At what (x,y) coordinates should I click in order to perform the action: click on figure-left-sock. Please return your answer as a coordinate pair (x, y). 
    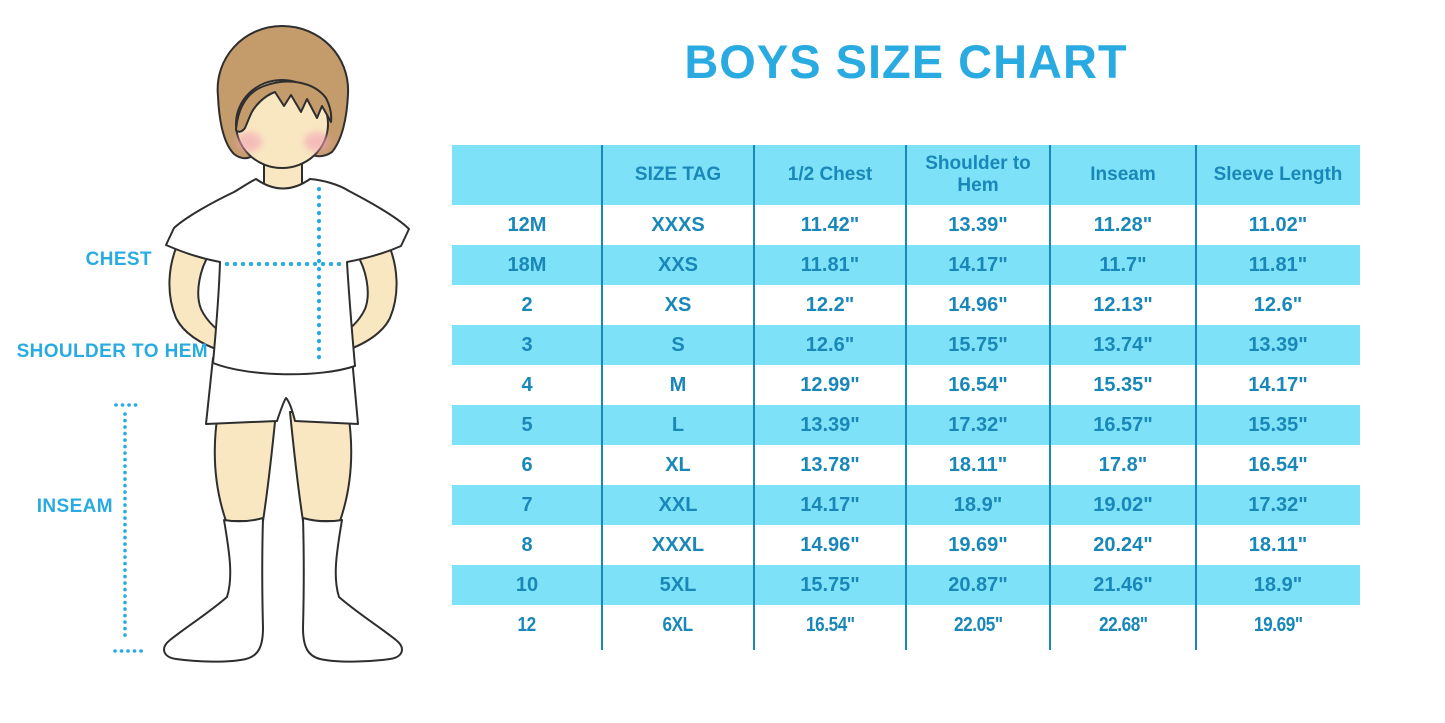
    Looking at the image, I should click on (213, 590).